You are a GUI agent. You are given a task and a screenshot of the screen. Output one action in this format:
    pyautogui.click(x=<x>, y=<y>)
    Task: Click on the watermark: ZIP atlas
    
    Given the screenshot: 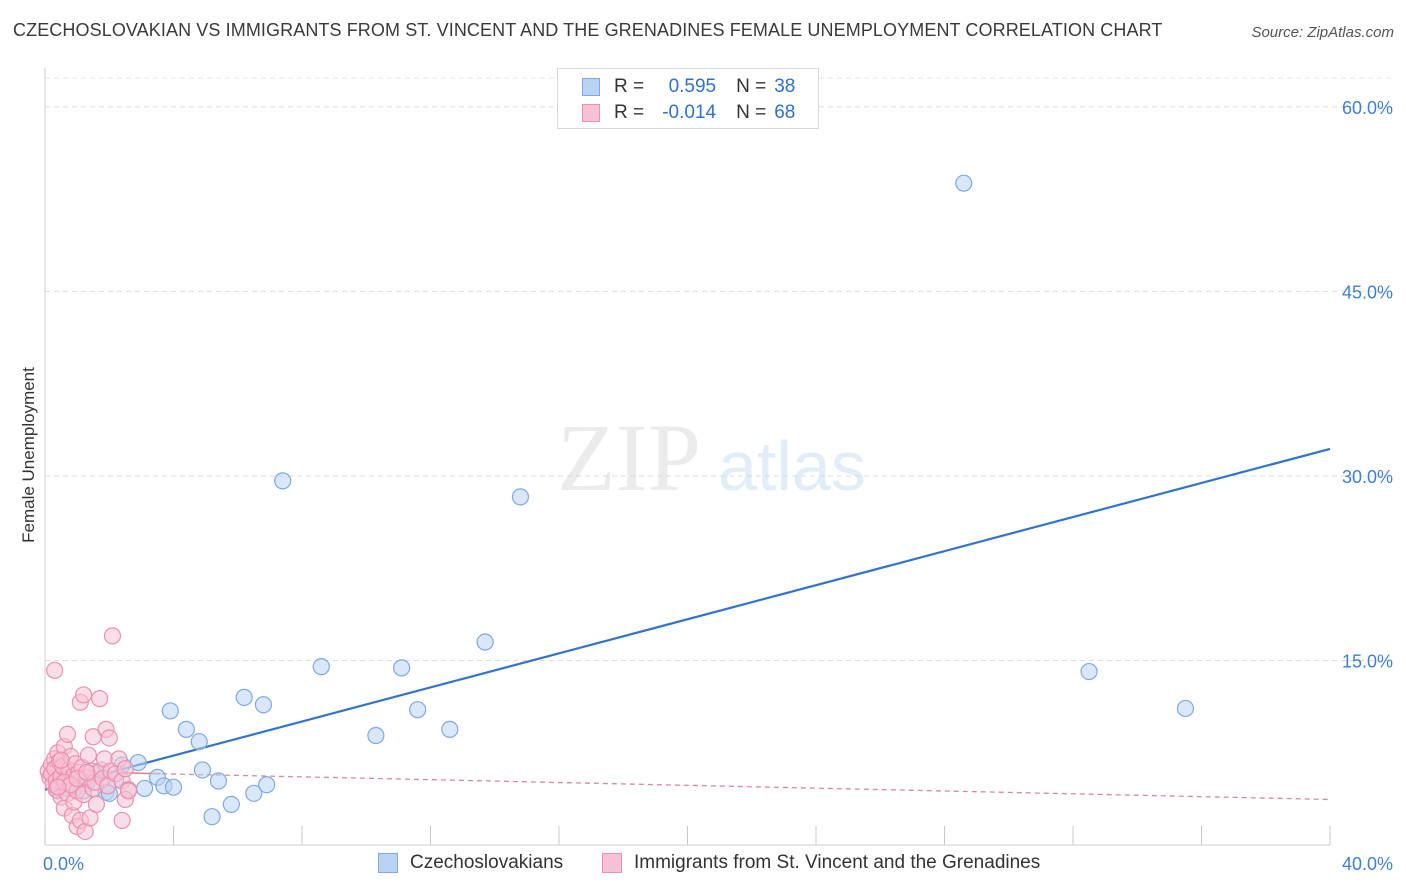 What is the action you would take?
    pyautogui.click(x=711, y=457)
    